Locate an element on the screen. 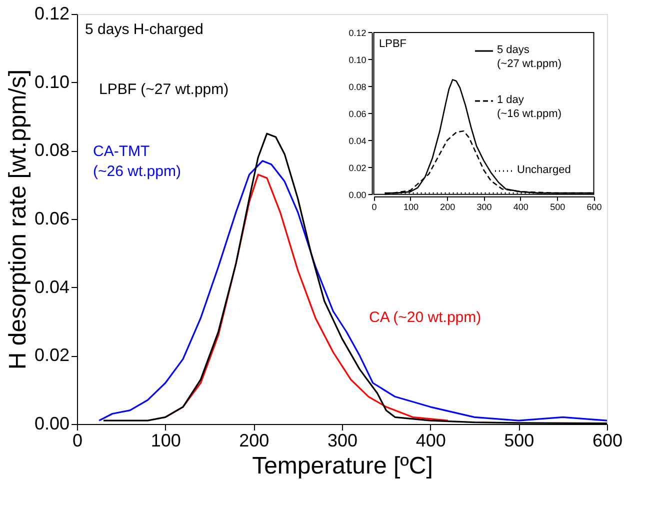  text: CA (~20 wt.ppm) is located at coordinates (425, 317).